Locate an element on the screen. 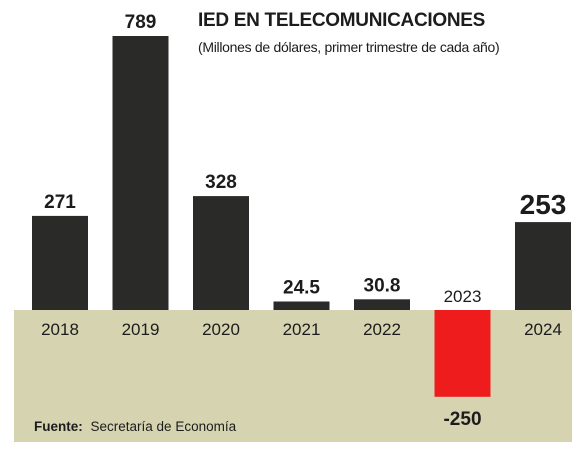 The height and width of the screenshot is (455, 579). tick-label-2022: 2022 is located at coordinates (382, 329).